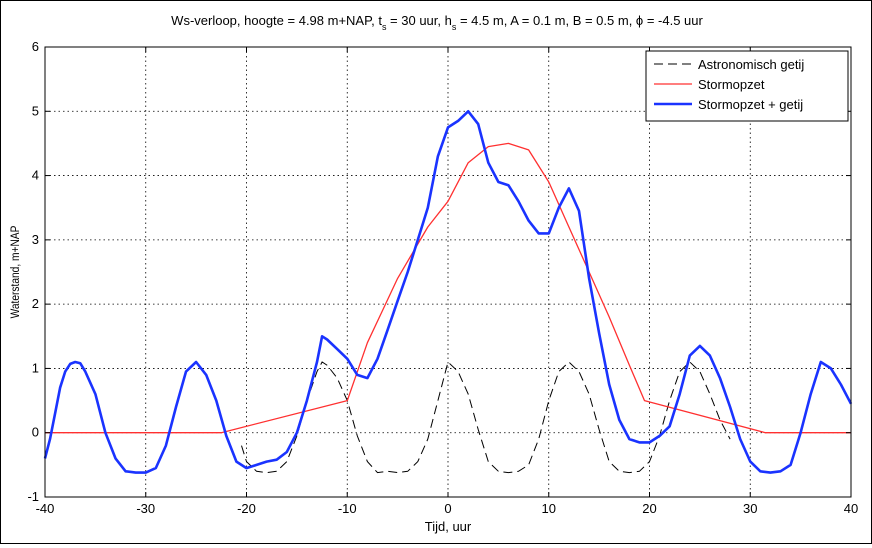 This screenshot has width=872, height=548. What do you see at coordinates (447, 508) in the screenshot?
I see `x-tick-label: 0` at bounding box center [447, 508].